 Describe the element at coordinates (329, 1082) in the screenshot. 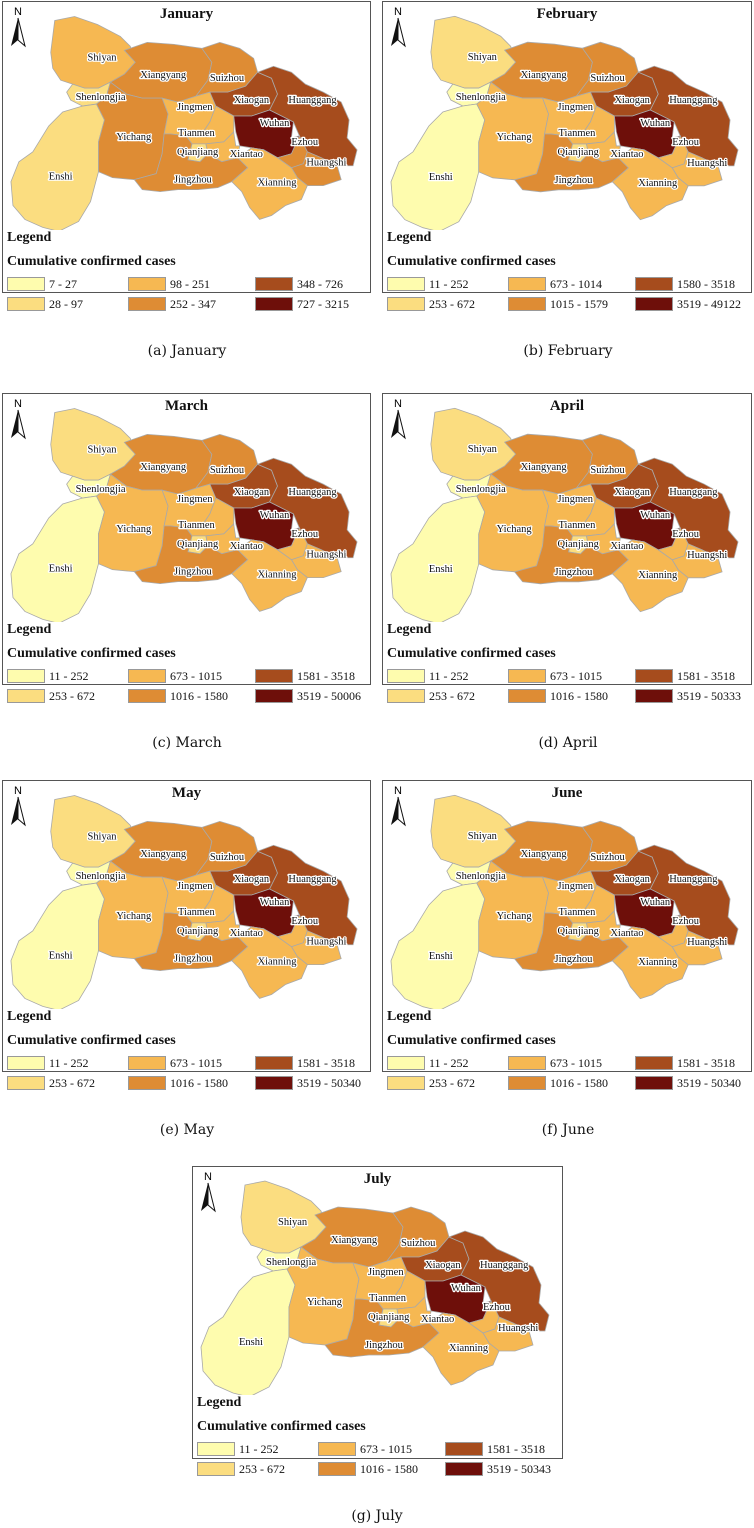

I see `legend-range-label: 3519 - 50340` at that location.